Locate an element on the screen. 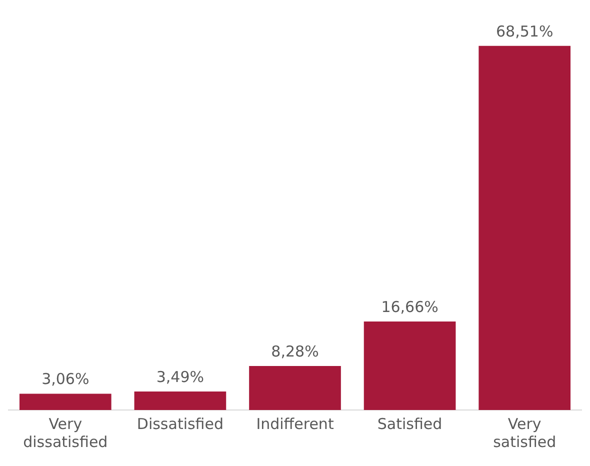  data-label: 3,49% is located at coordinates (180, 377).